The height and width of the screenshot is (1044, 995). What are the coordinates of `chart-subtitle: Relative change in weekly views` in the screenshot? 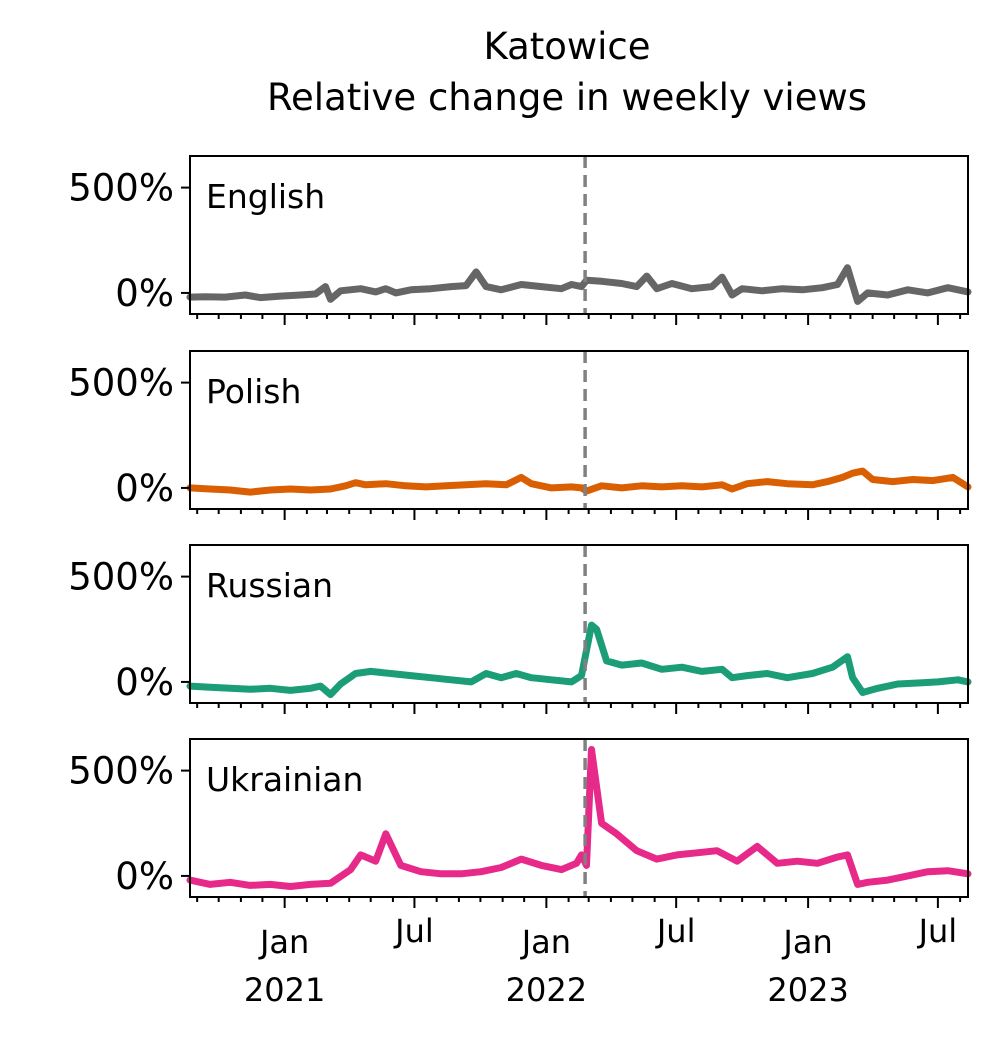 It's located at (567, 97).